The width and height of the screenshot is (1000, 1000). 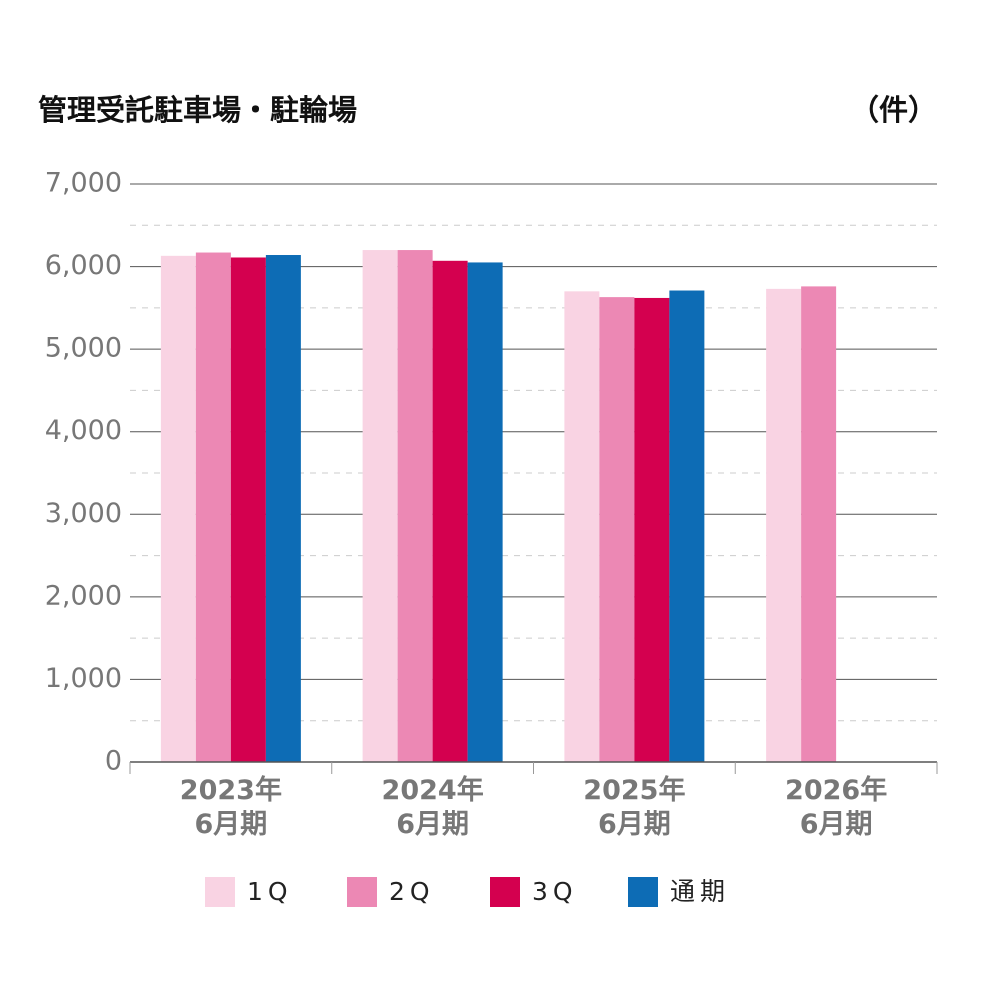 What do you see at coordinates (555, 891) in the screenshot?
I see `legend-label: 3Q` at bounding box center [555, 891].